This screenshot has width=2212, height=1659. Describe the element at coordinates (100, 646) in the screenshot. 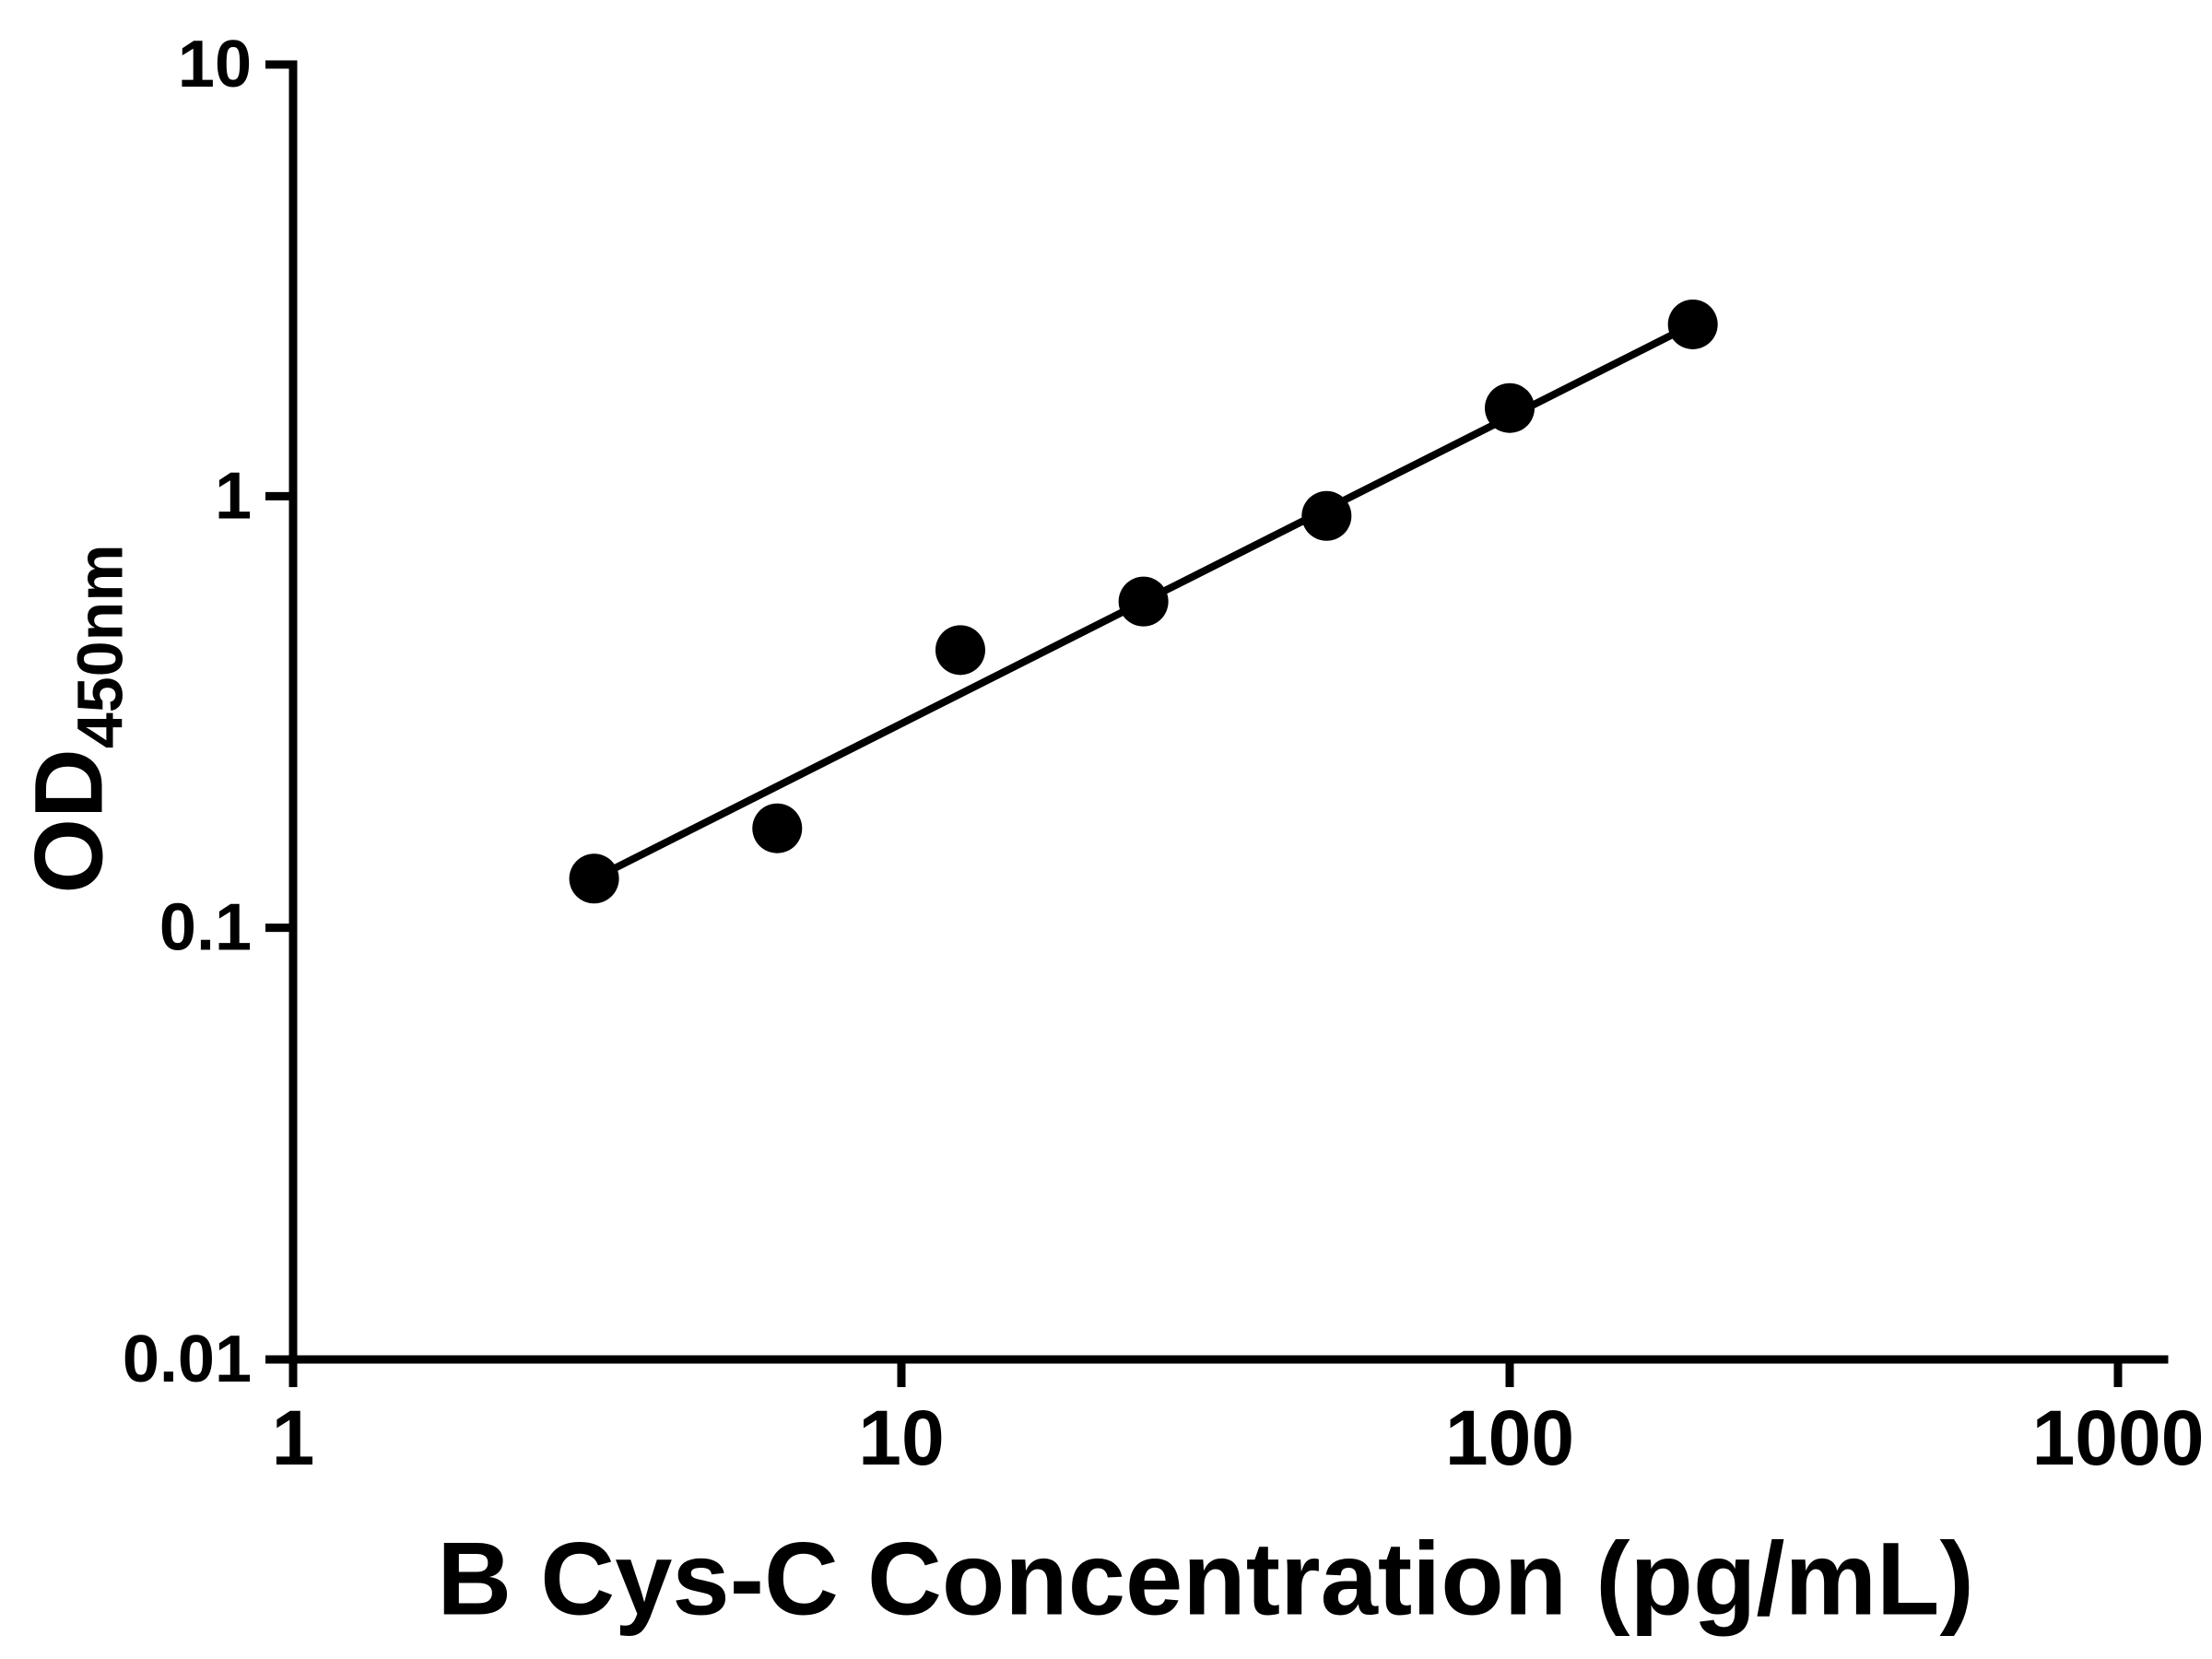

I see `y-axis-label-subscript: 450nm` at that location.